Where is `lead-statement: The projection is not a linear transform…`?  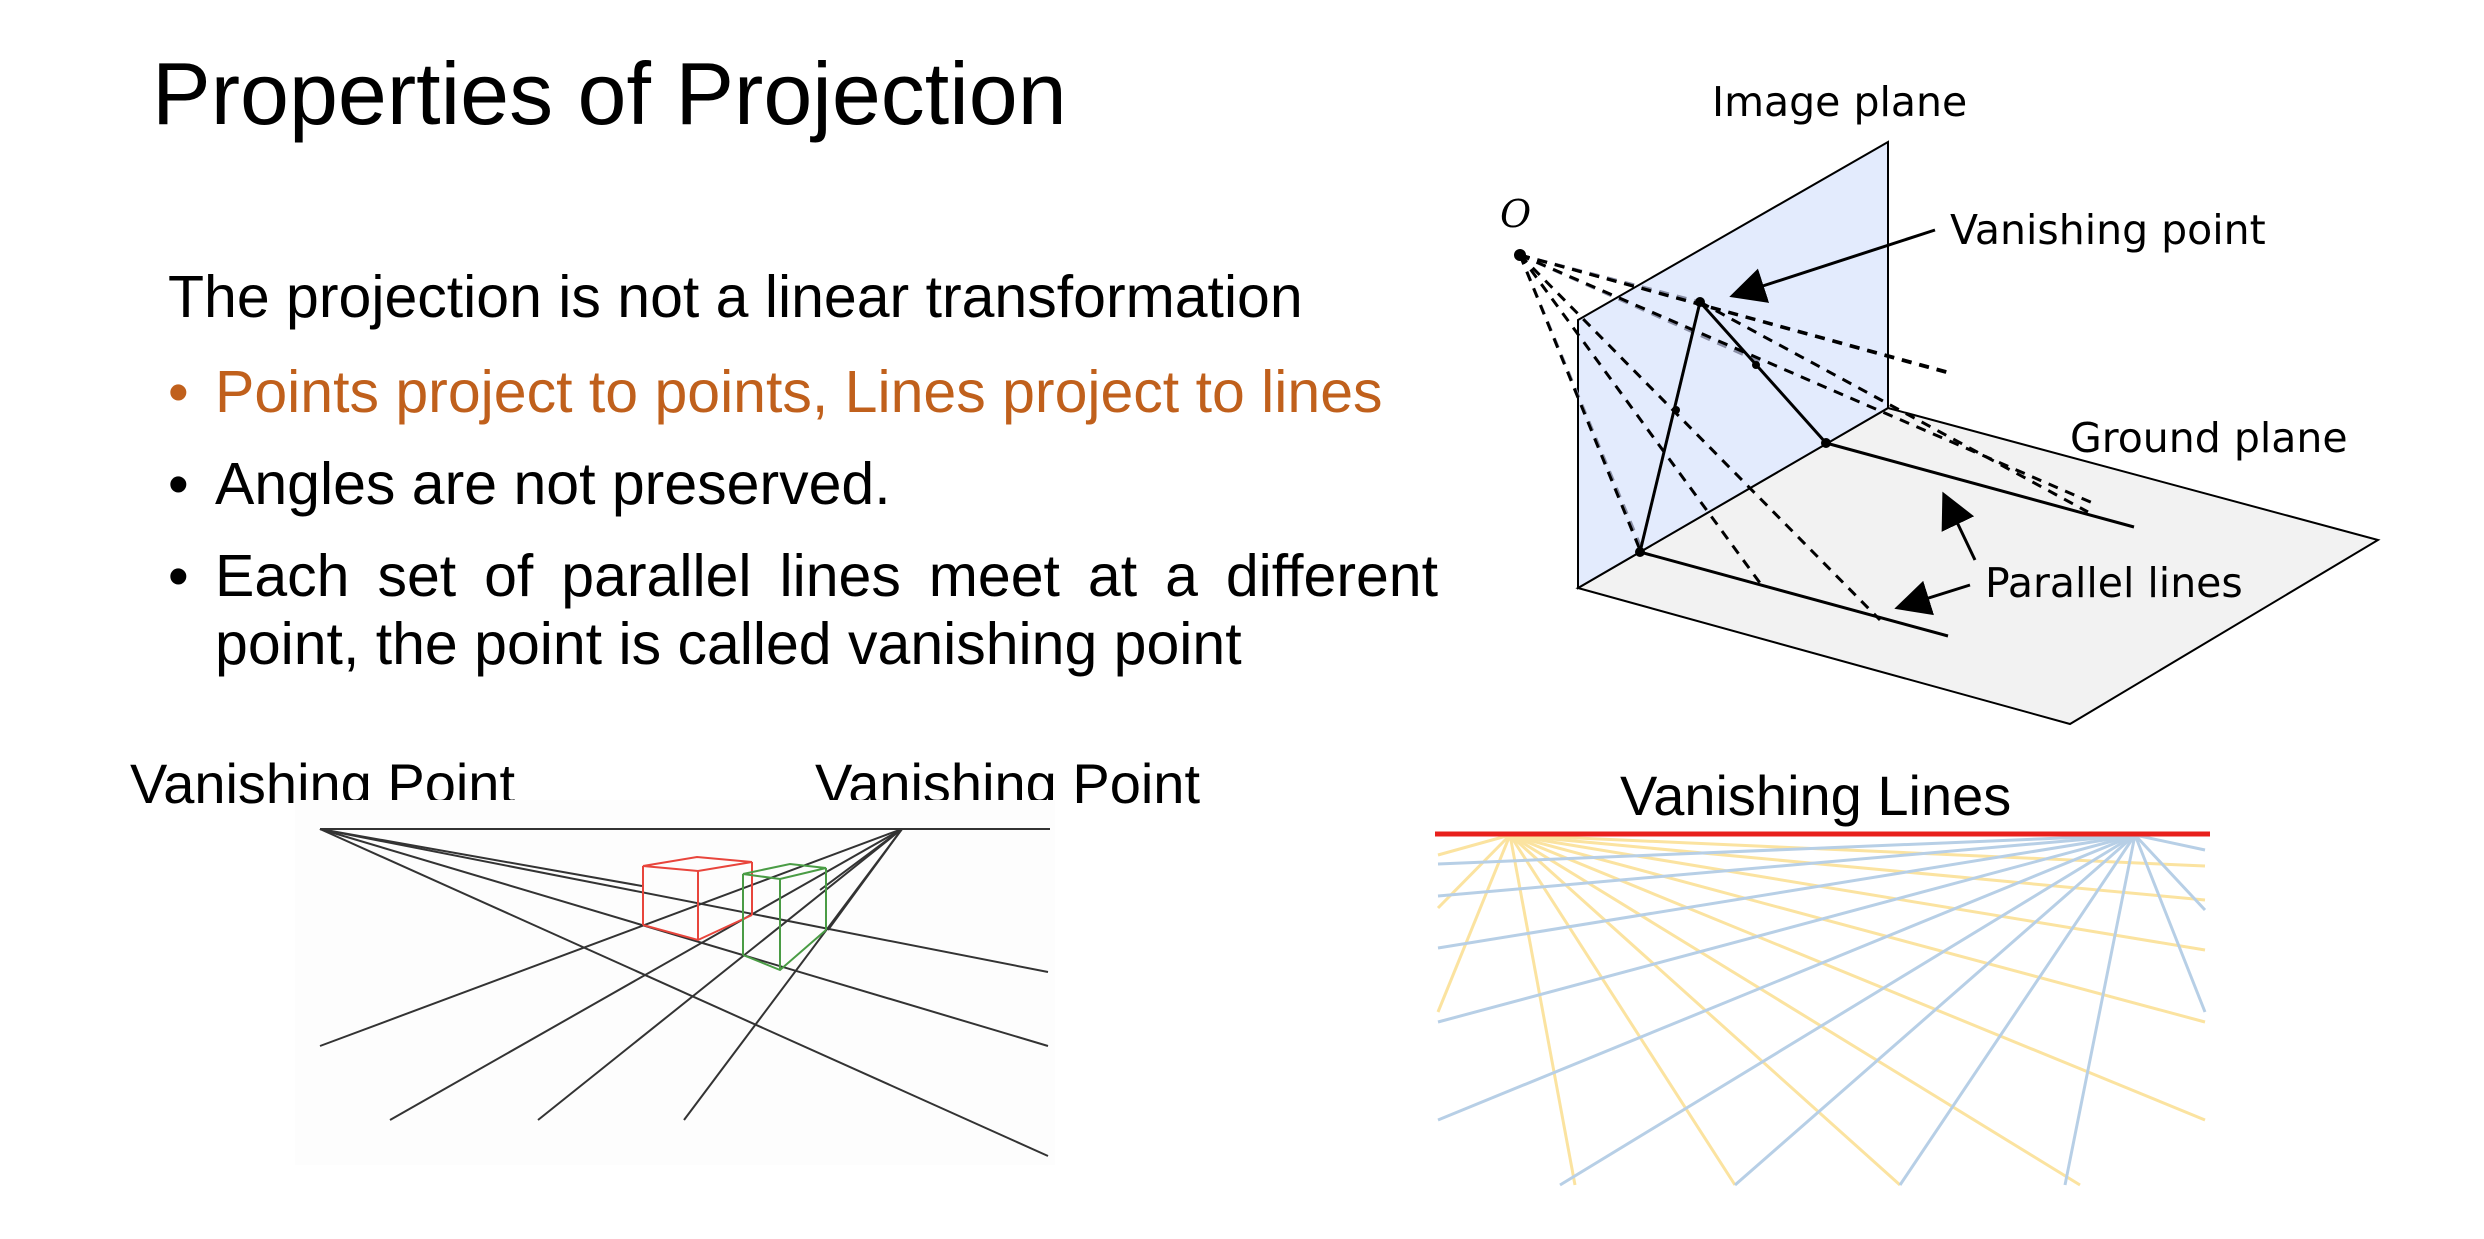
lead-statement: The projection is not a linear transform… is located at coordinates (735, 297).